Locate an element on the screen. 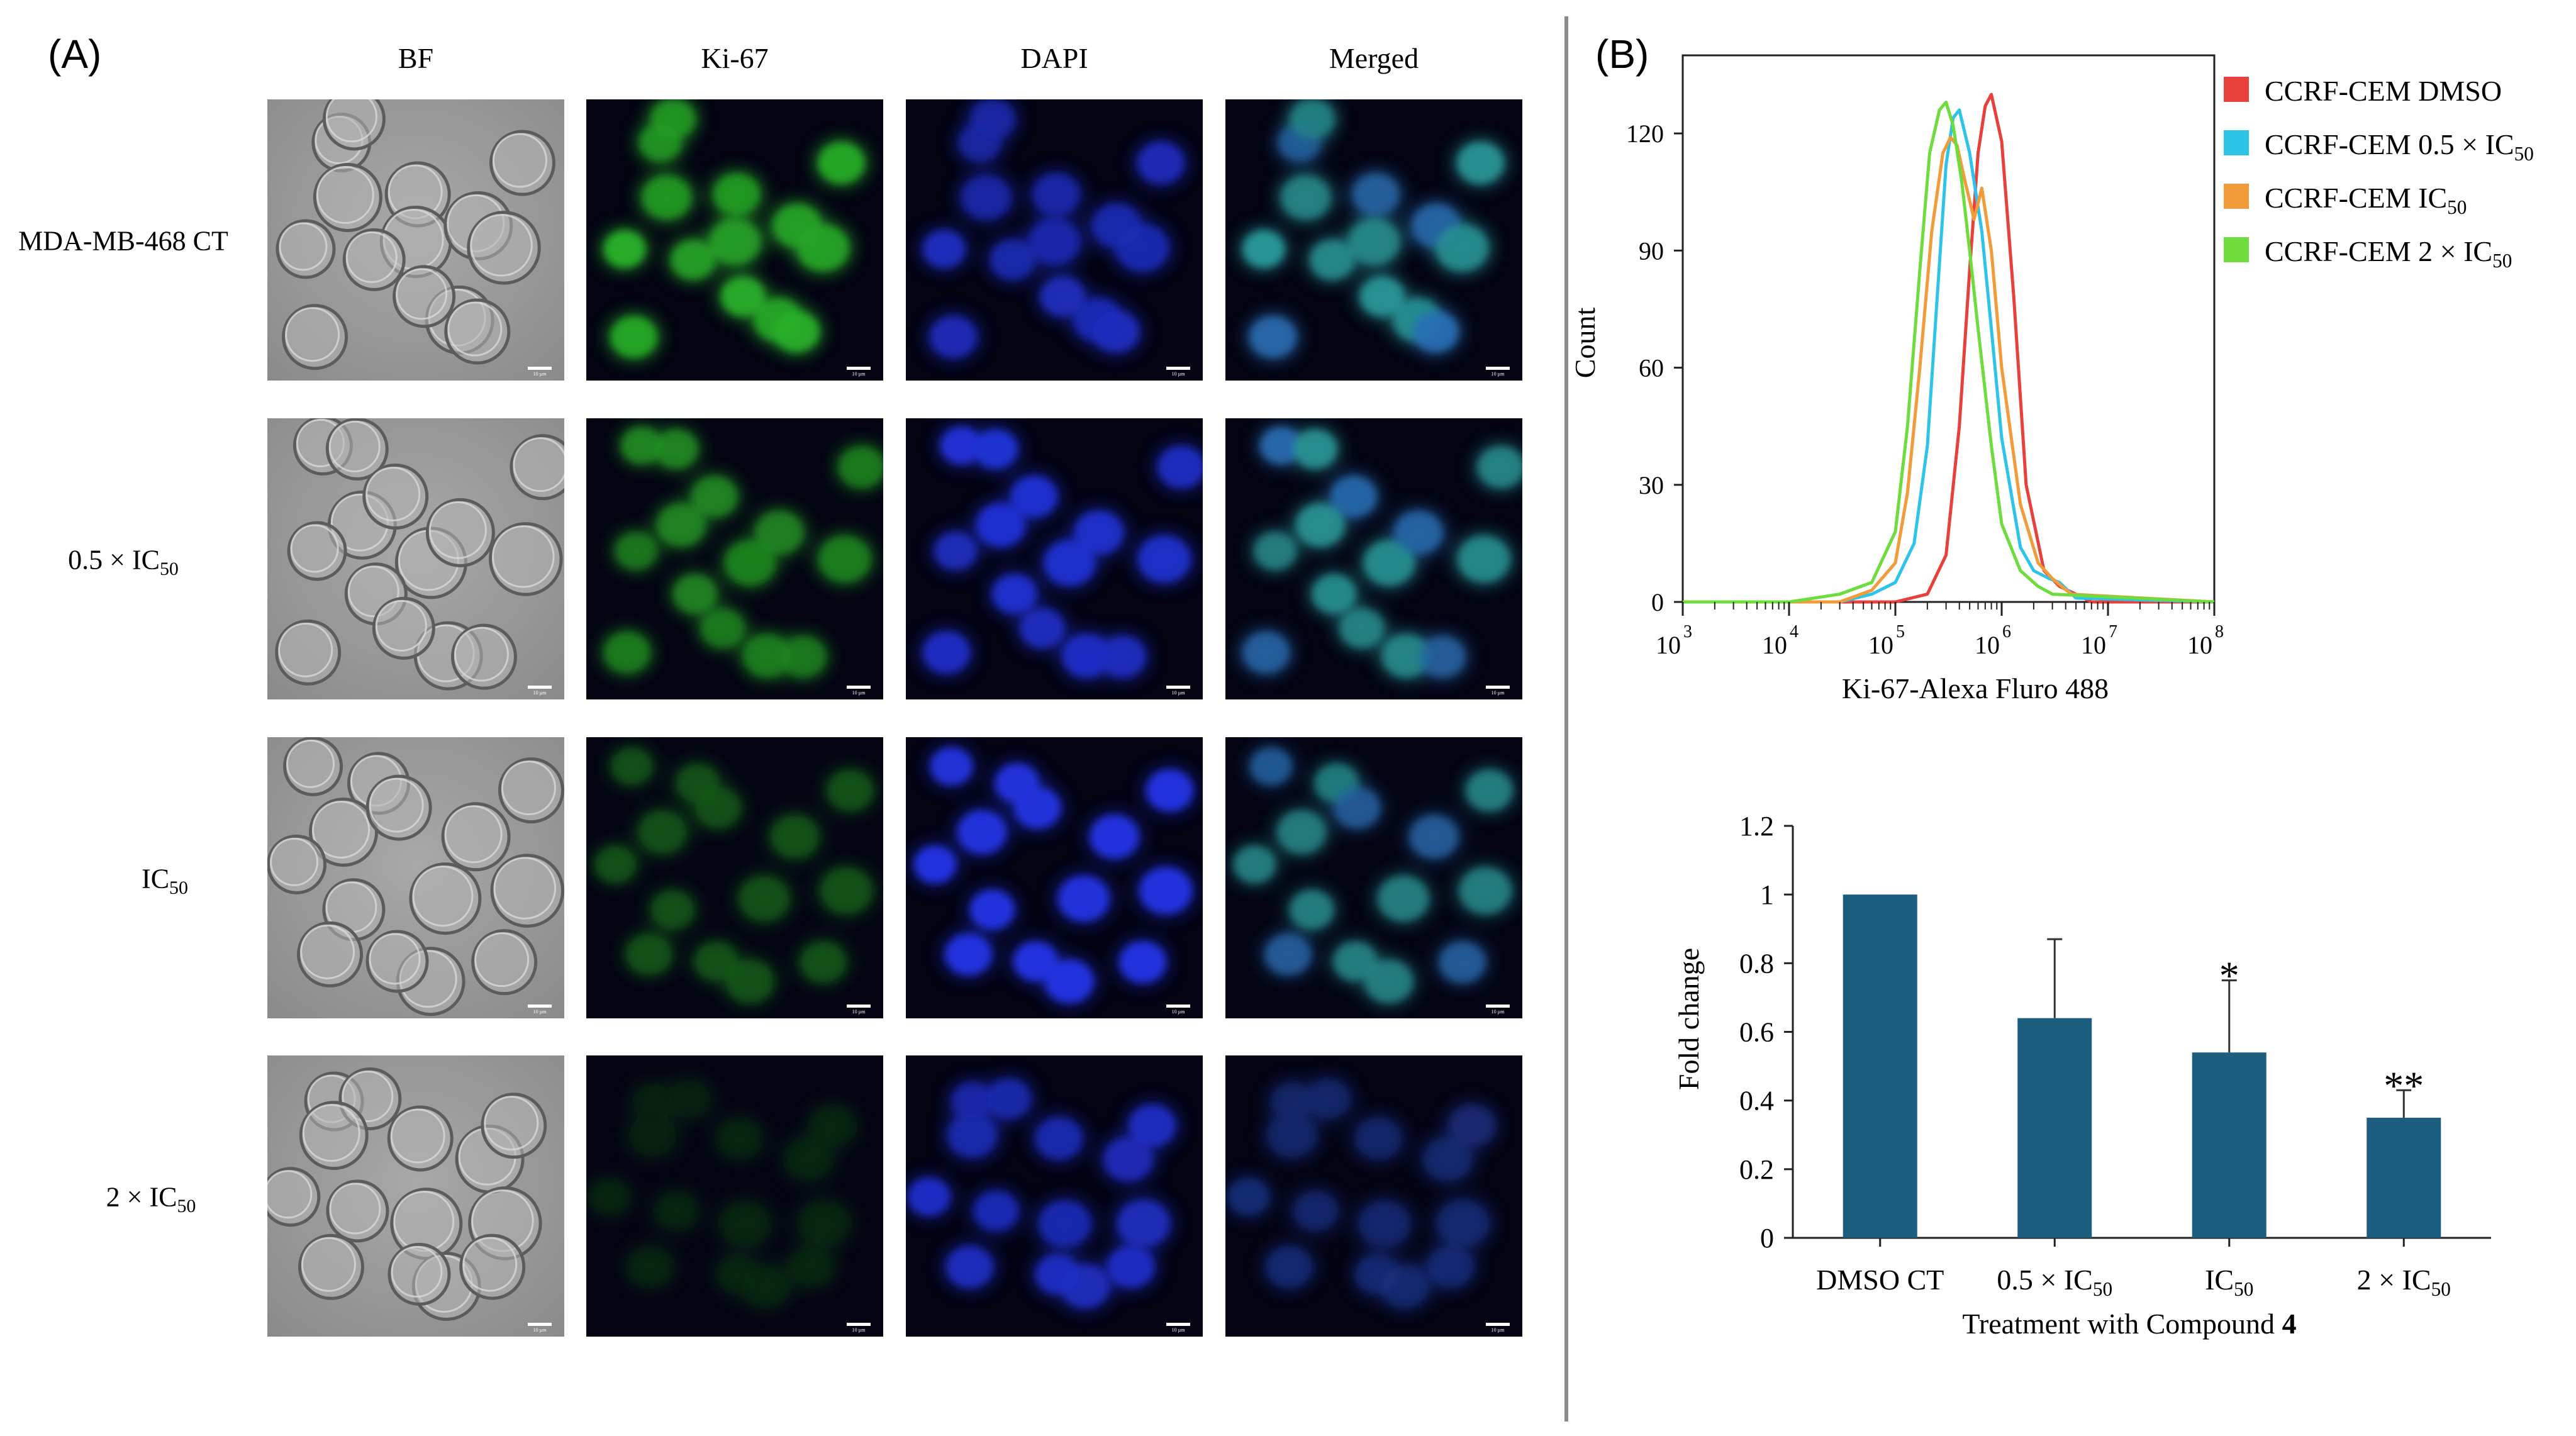 The height and width of the screenshot is (1436, 2576). panel-a-label: (A) is located at coordinates (74, 54).